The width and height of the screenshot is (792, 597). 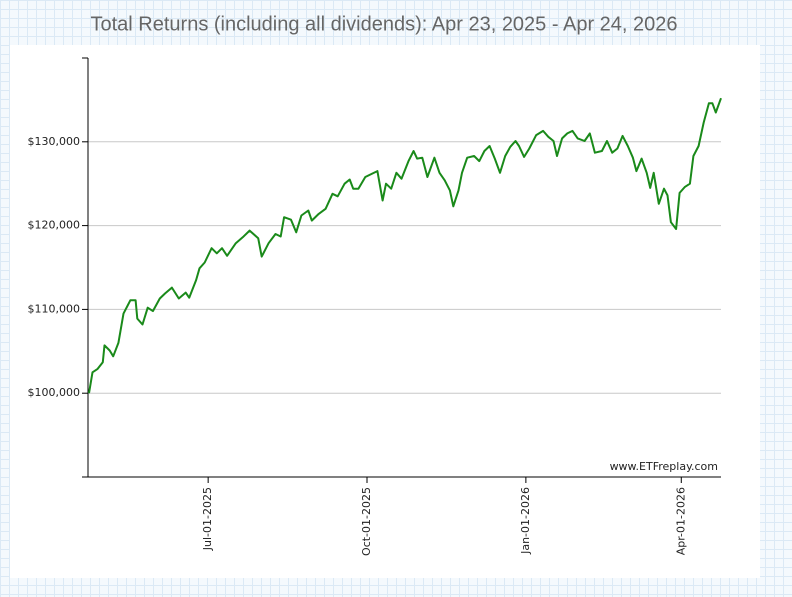 What do you see at coordinates (54, 392) in the screenshot?
I see `y-tick-label: $100,000` at bounding box center [54, 392].